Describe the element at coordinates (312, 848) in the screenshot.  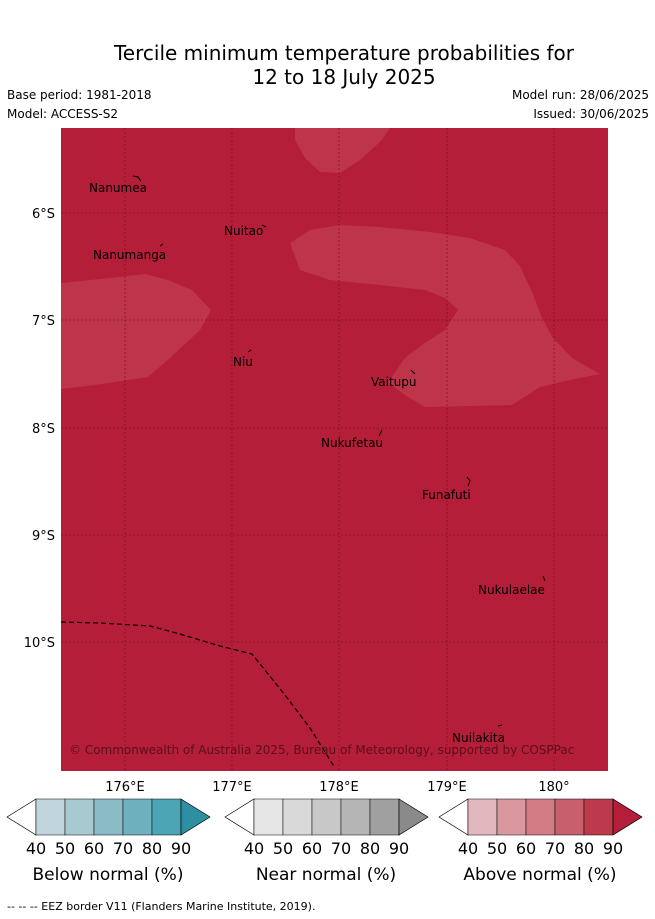
I see `legend-near-tick: 60` at that location.